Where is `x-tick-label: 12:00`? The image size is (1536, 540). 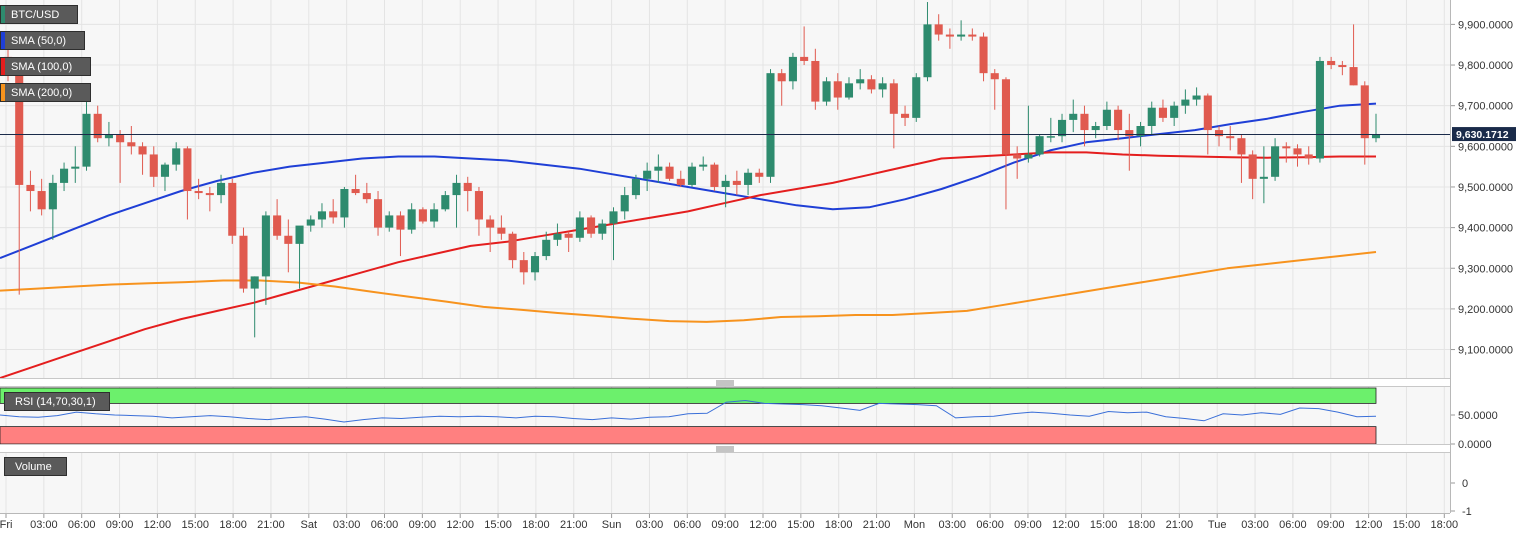
x-tick-label: 12:00 is located at coordinates (1066, 525).